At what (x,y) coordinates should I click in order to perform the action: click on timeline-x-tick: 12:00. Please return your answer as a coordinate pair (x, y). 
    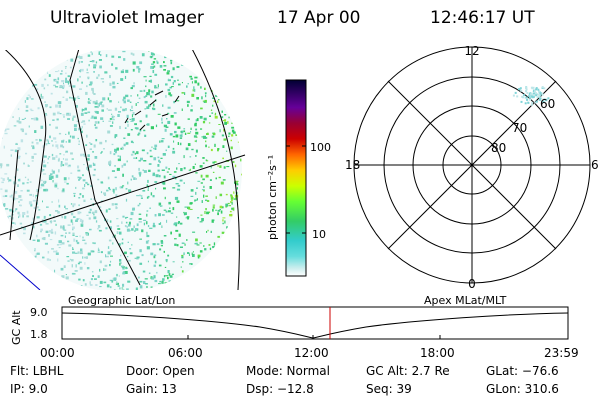
    Looking at the image, I should click on (311, 353).